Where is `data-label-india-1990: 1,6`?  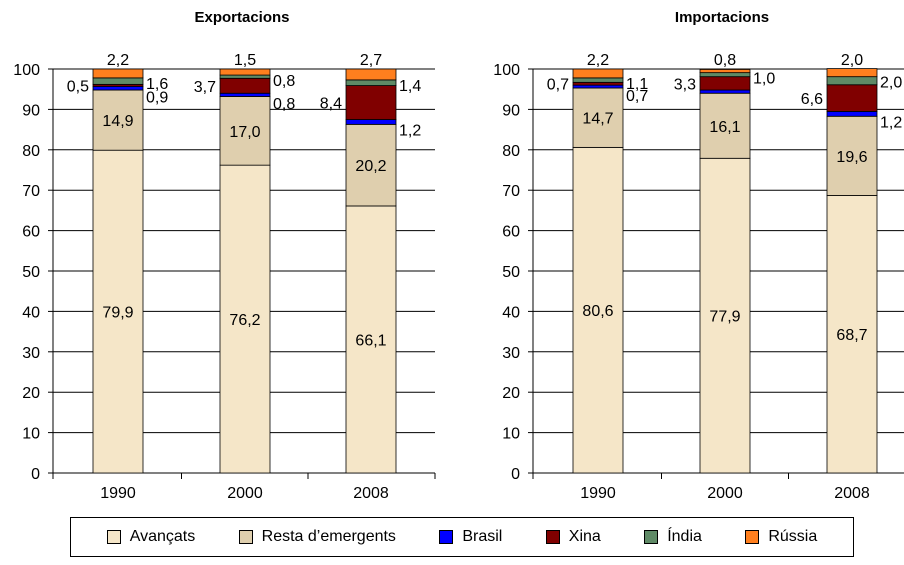 data-label-india-1990: 1,6 is located at coordinates (157, 84).